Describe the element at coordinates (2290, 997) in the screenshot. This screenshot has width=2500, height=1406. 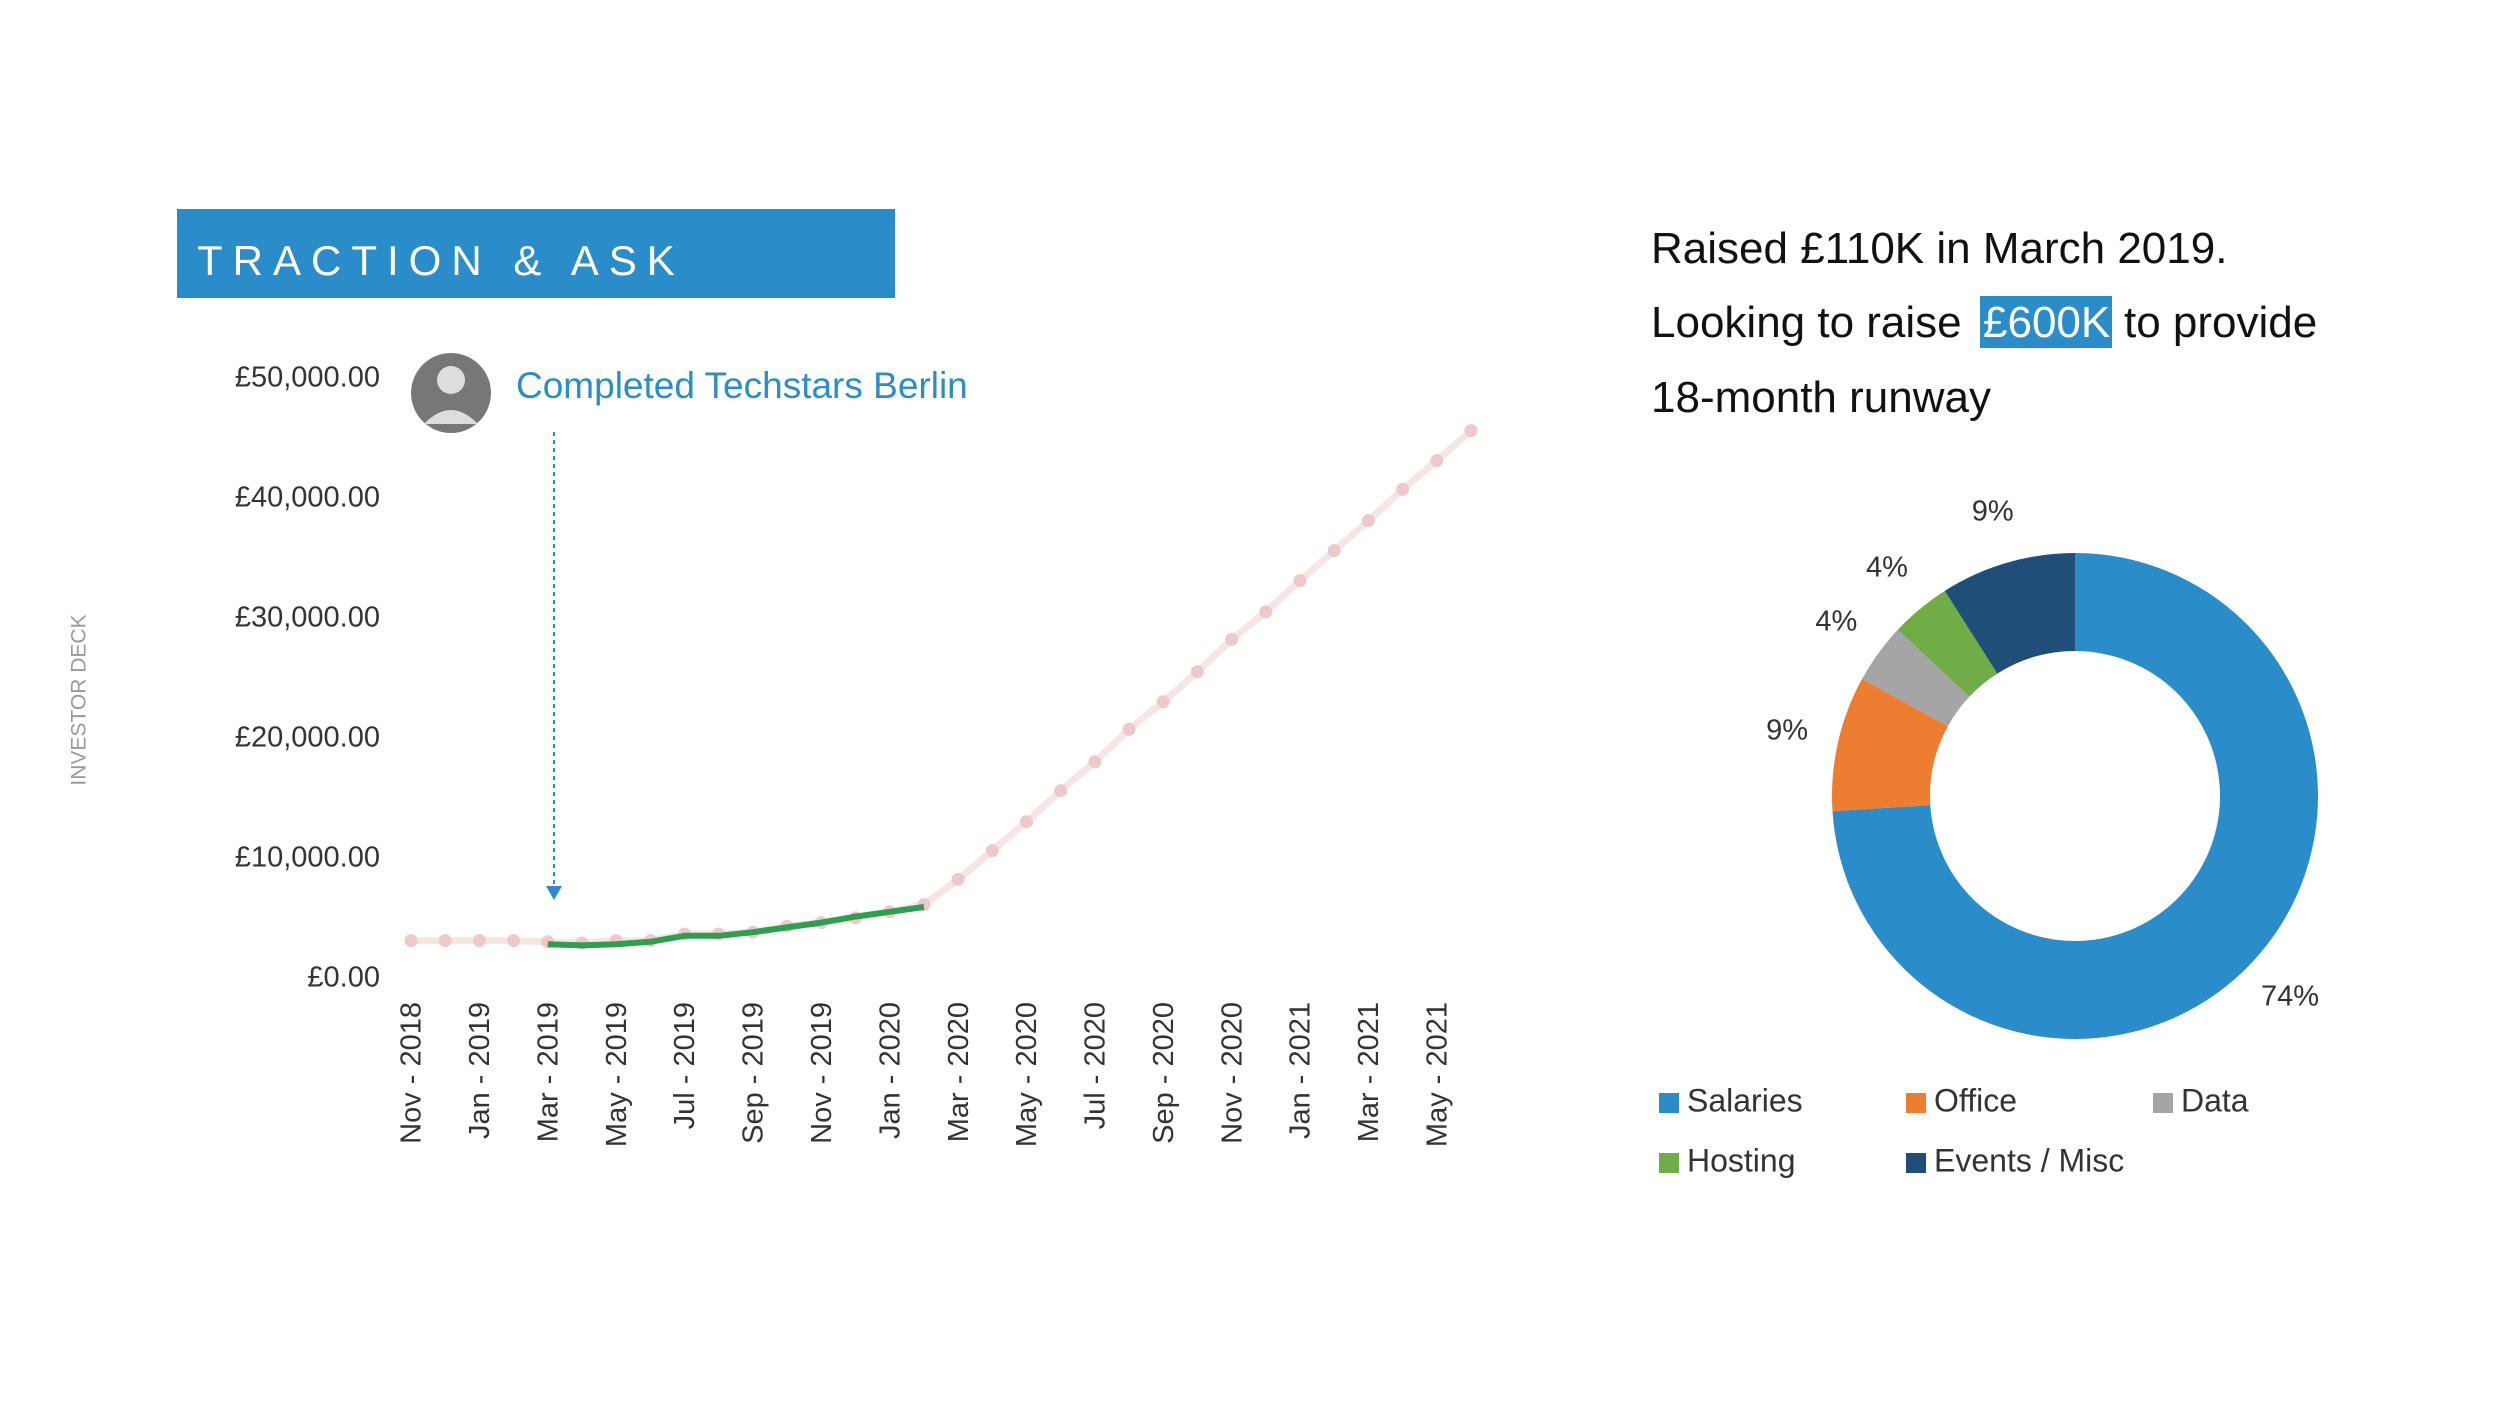
I see `data-label: 74%` at that location.